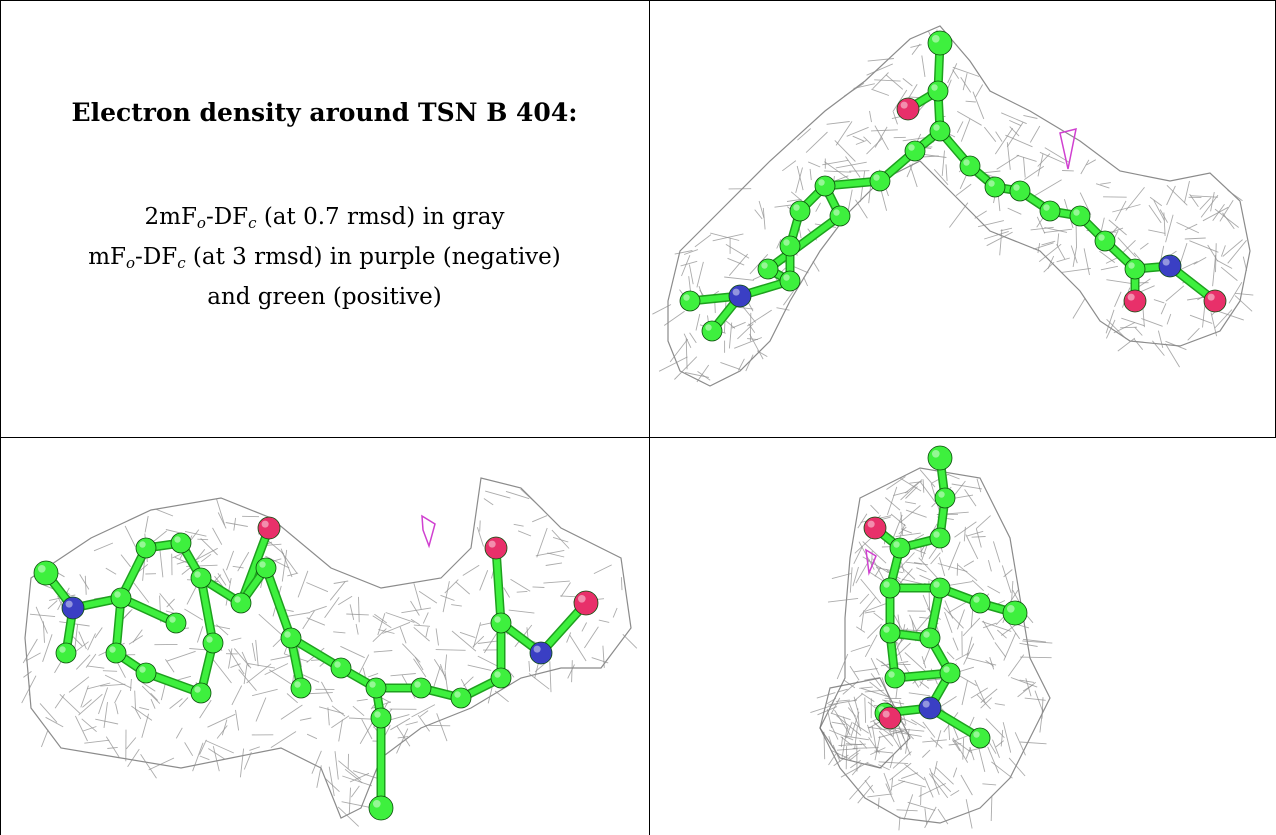 The image size is (1276, 835). I want to click on bond, so click(278, 603).